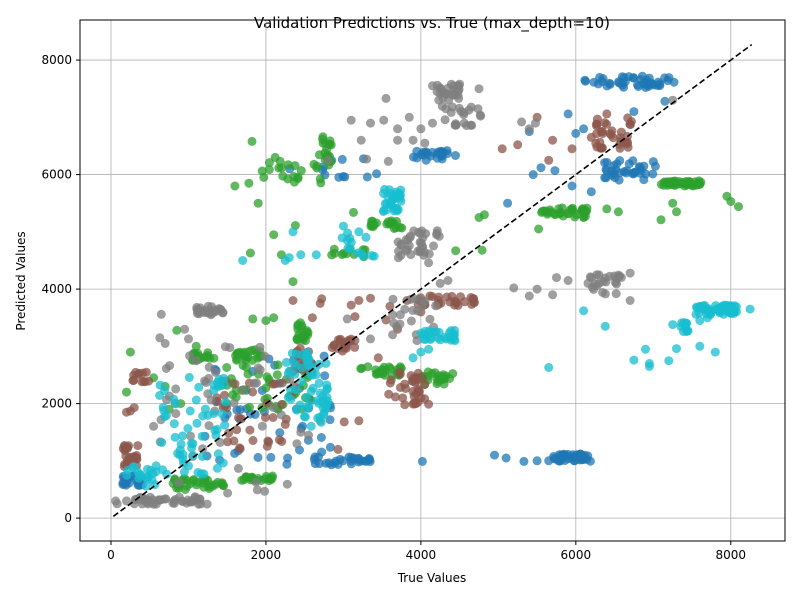 The image size is (800, 600). What do you see at coordinates (68, 518) in the screenshot?
I see `y-tick-label: 0` at bounding box center [68, 518].